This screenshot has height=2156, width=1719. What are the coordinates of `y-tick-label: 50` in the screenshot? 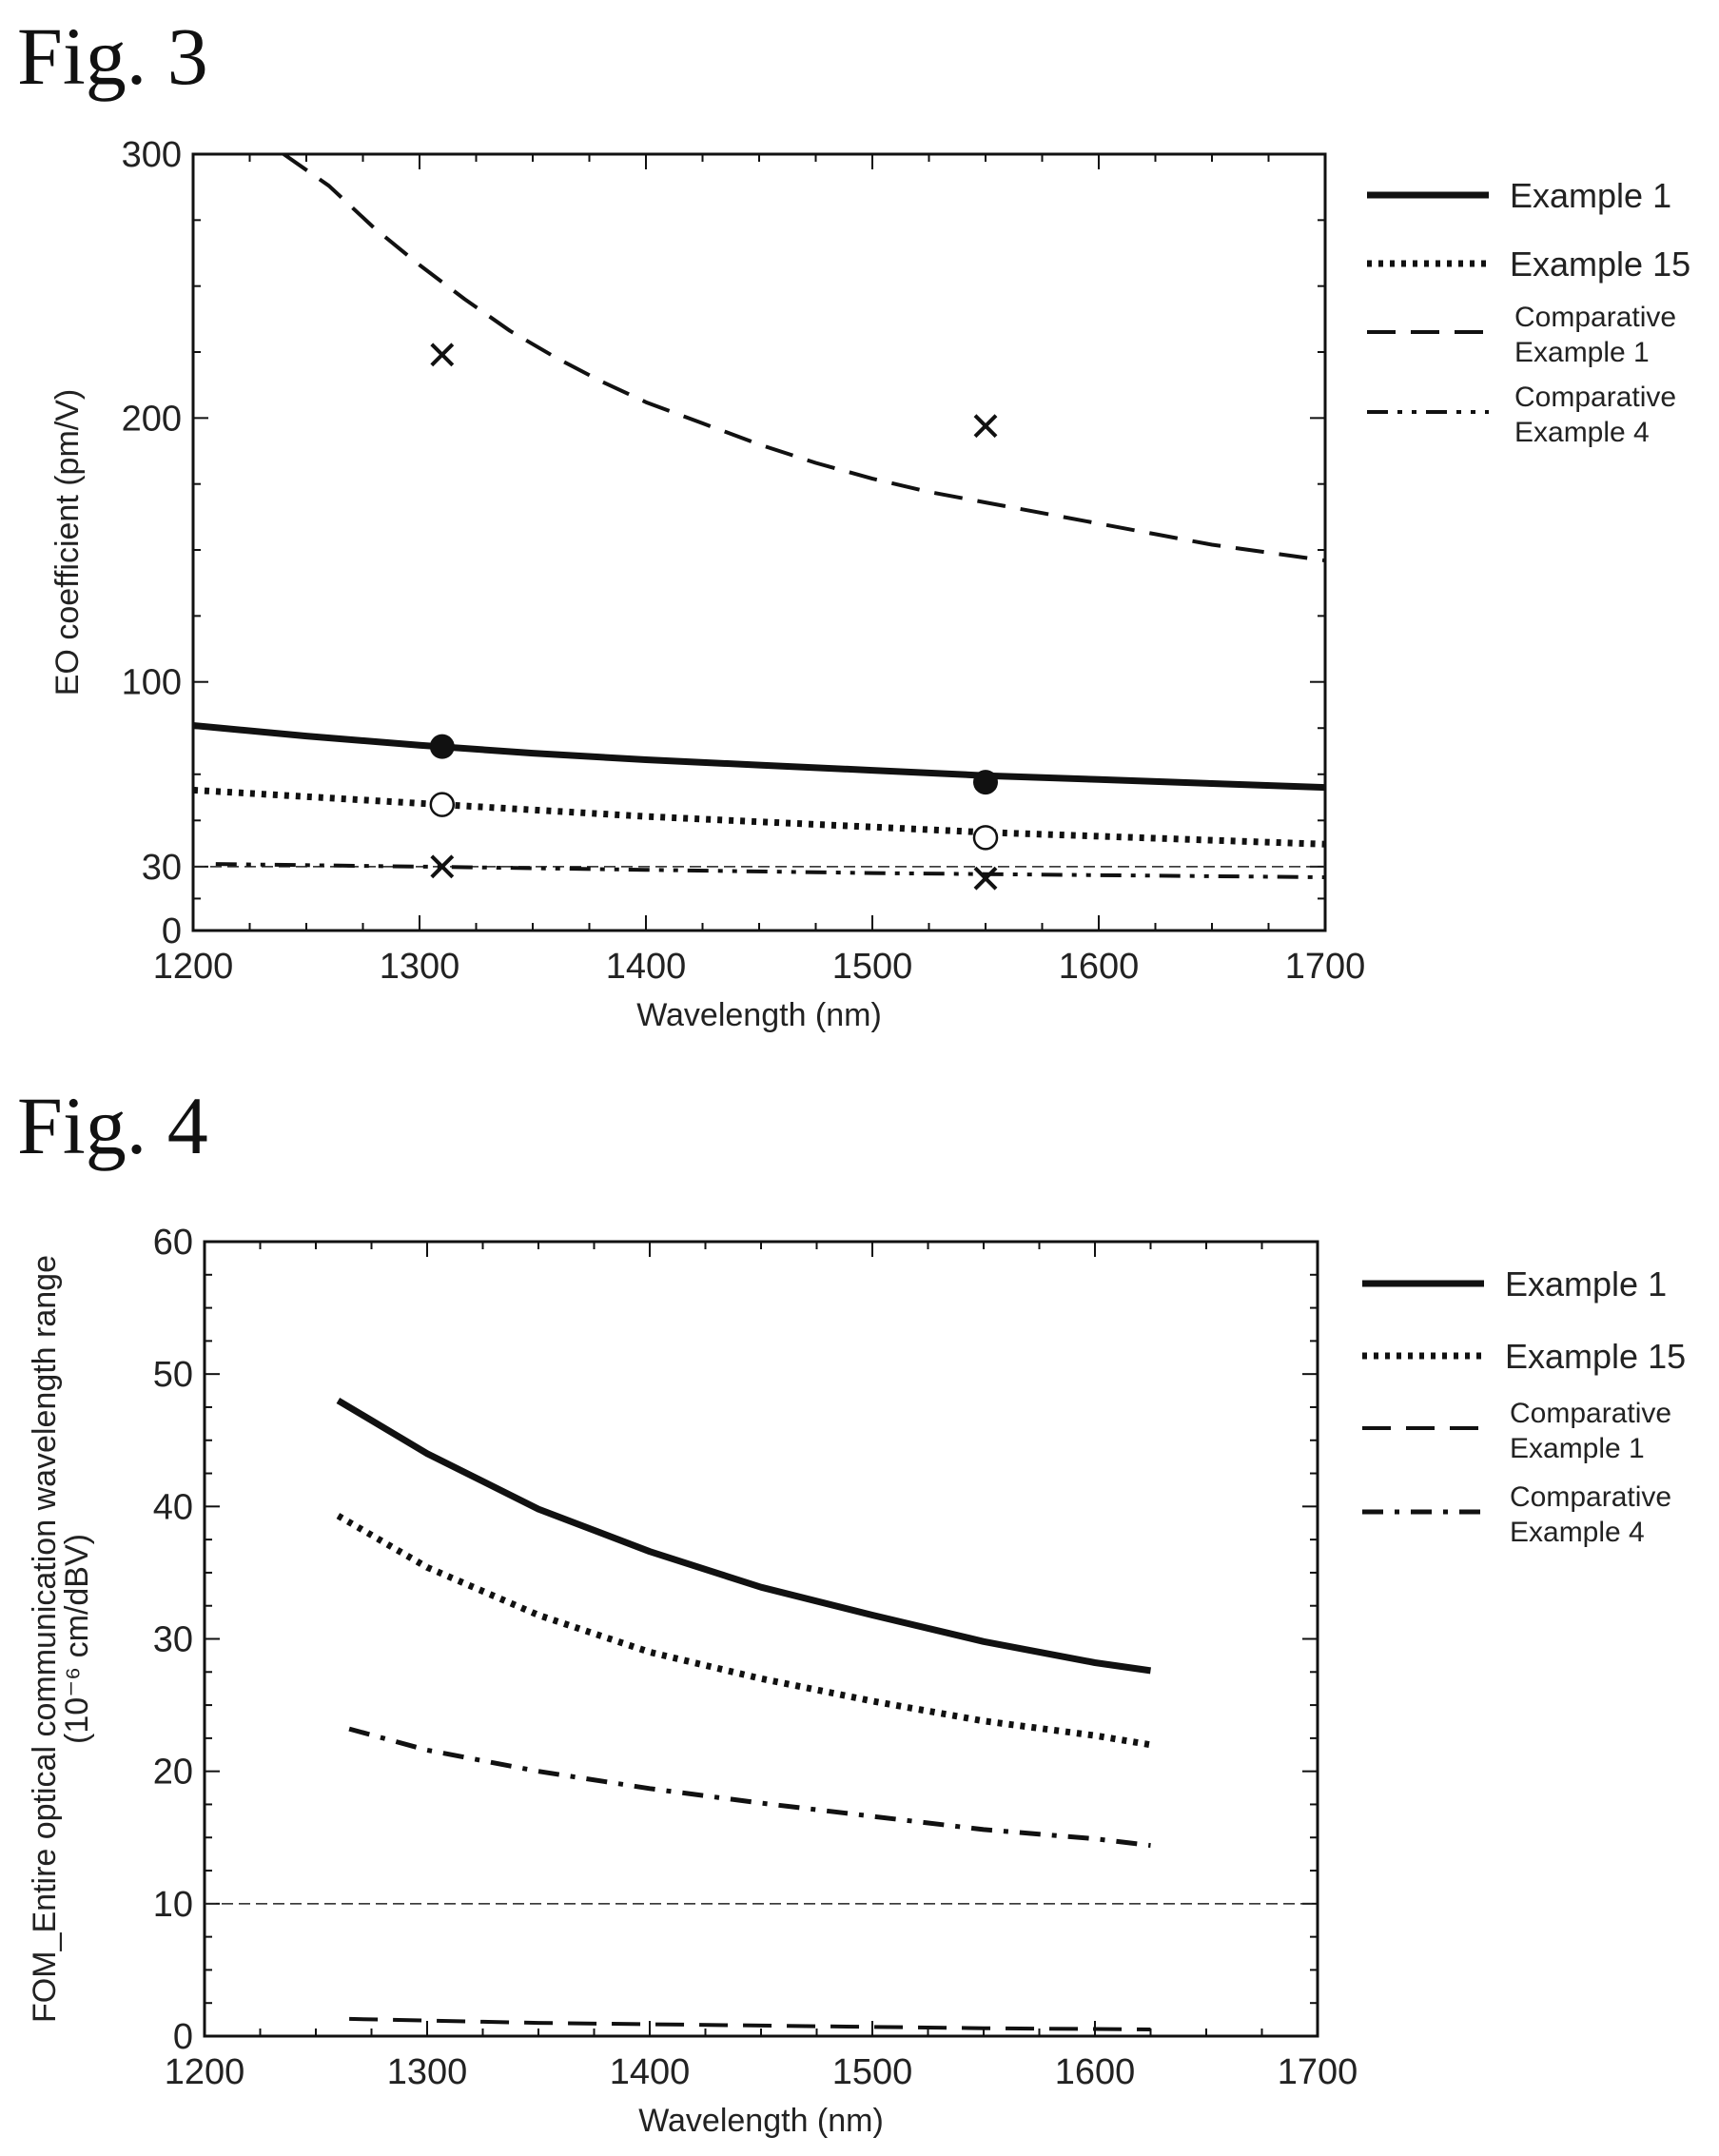 It's located at (173, 1375).